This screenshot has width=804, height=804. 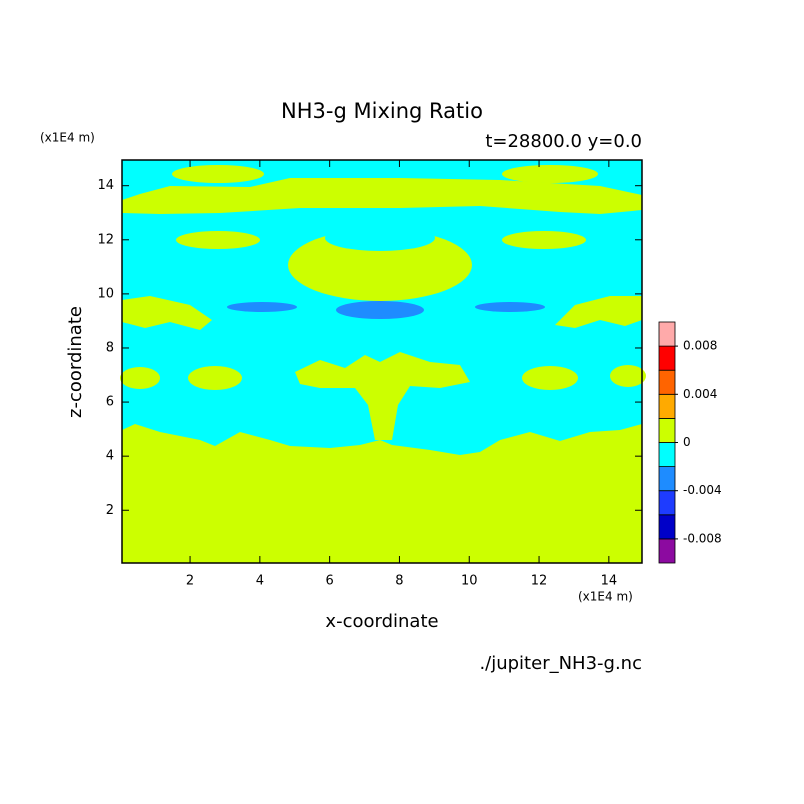 What do you see at coordinates (687, 442) in the screenshot?
I see `colorbar-label: 0` at bounding box center [687, 442].